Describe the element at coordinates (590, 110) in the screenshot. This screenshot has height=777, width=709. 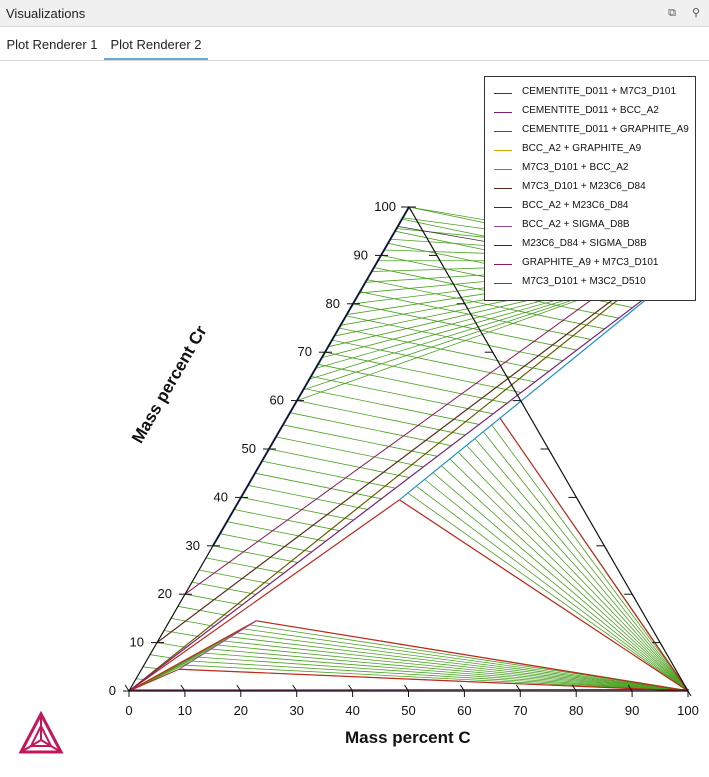
I see `legend-label: CEMENTITE_D011 + BCC_A2` at that location.